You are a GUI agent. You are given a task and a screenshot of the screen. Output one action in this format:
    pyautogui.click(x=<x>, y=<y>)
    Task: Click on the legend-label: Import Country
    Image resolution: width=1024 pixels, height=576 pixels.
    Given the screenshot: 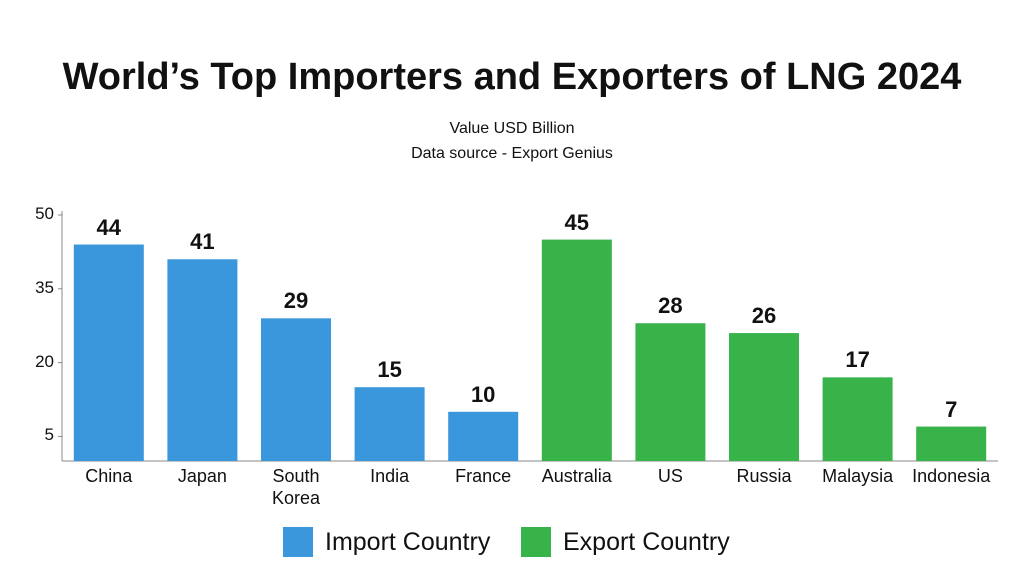 What is the action you would take?
    pyautogui.click(x=408, y=542)
    